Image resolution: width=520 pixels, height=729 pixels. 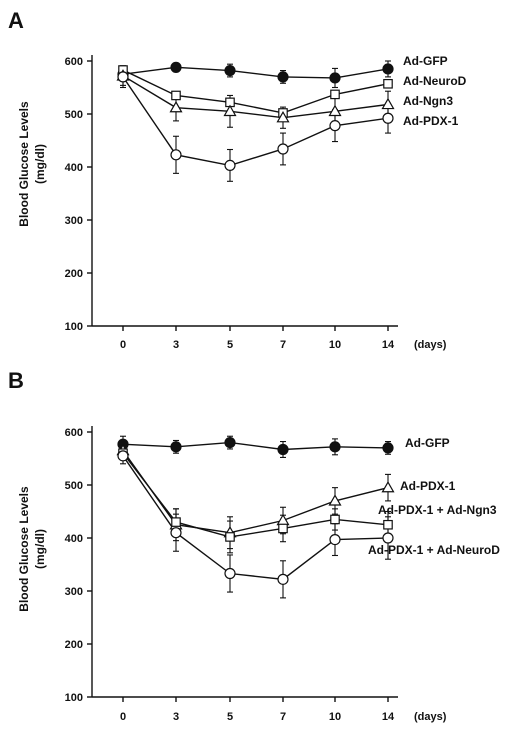 I want to click on panel-b-ylabel-line2: (mg/dl), so click(x=40, y=549).